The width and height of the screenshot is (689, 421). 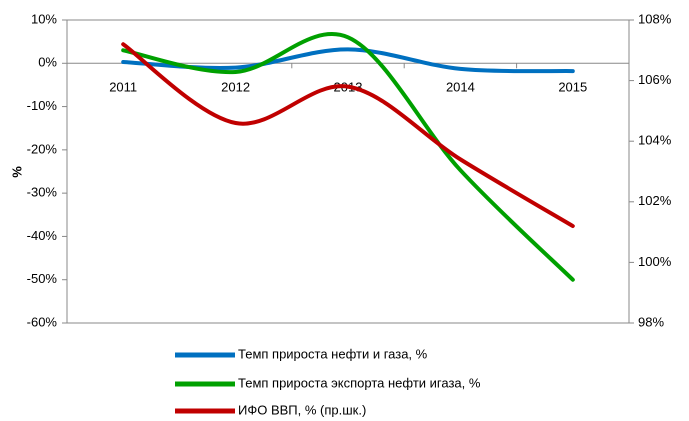 I want to click on y2-tick-label: 108%, so click(x=655, y=18).